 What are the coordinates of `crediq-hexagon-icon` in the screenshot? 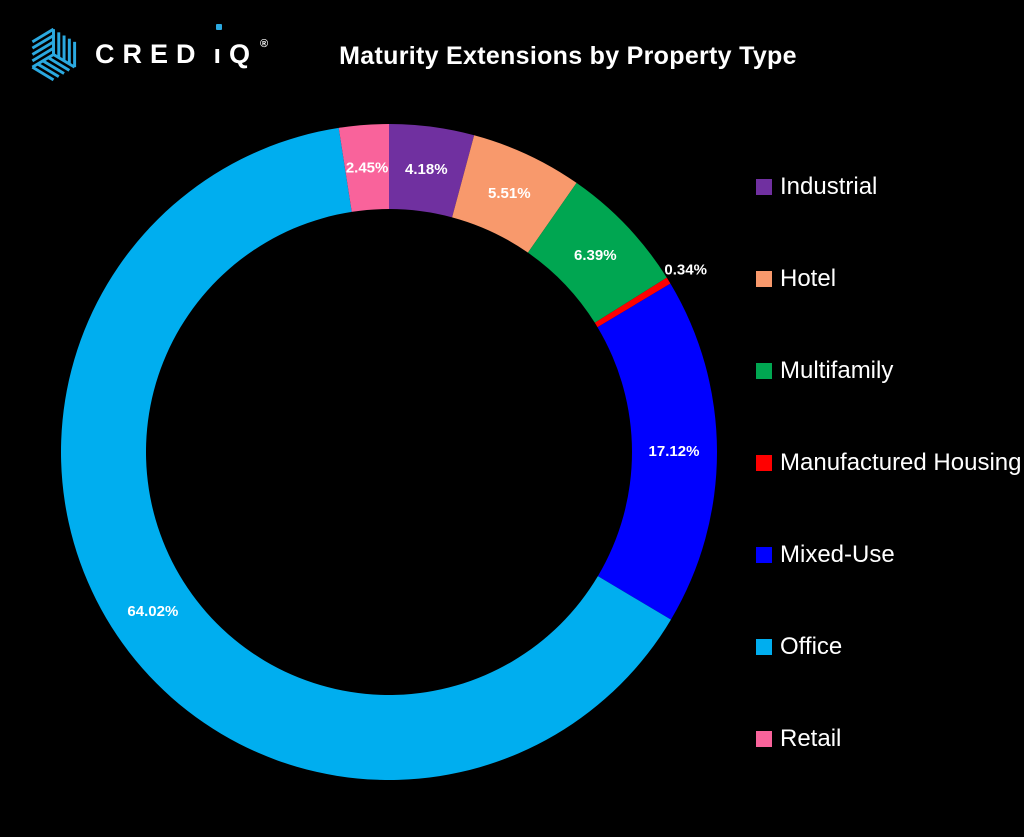 It's located at (54, 54).